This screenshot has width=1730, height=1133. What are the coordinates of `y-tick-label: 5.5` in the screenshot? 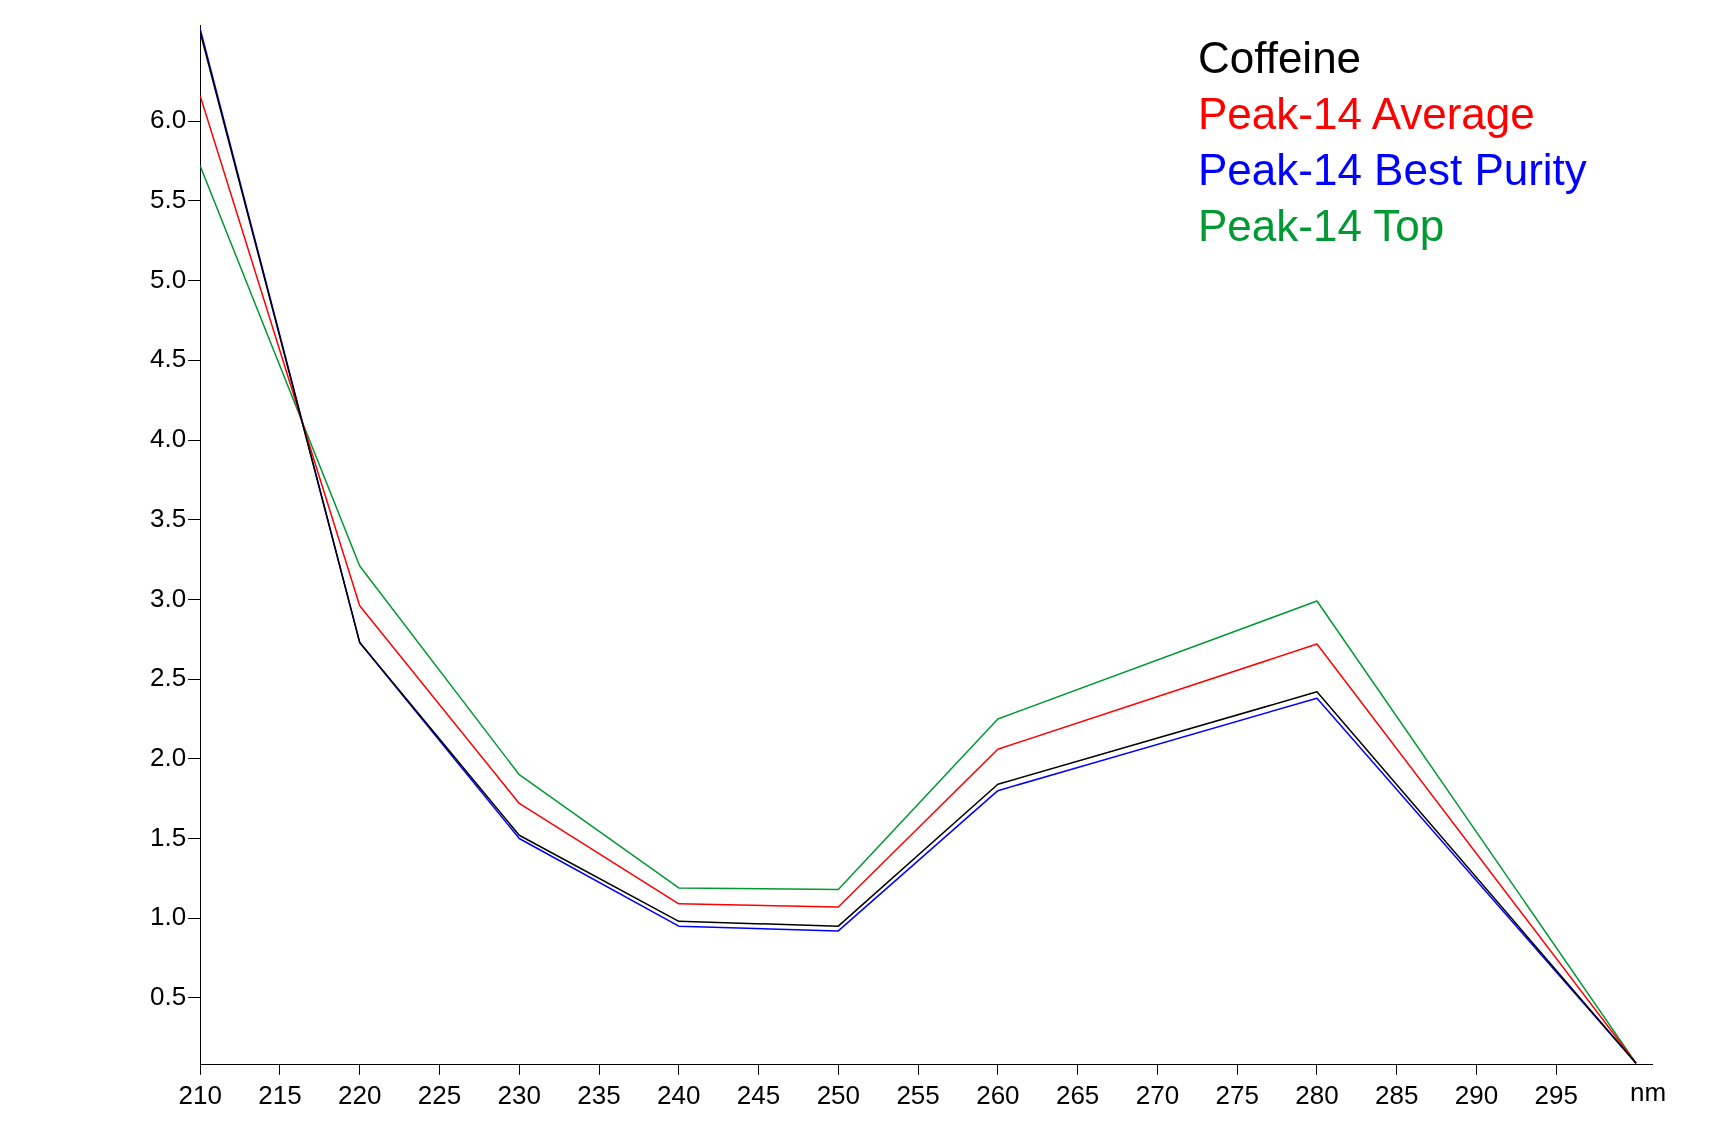 It's located at (168, 199).